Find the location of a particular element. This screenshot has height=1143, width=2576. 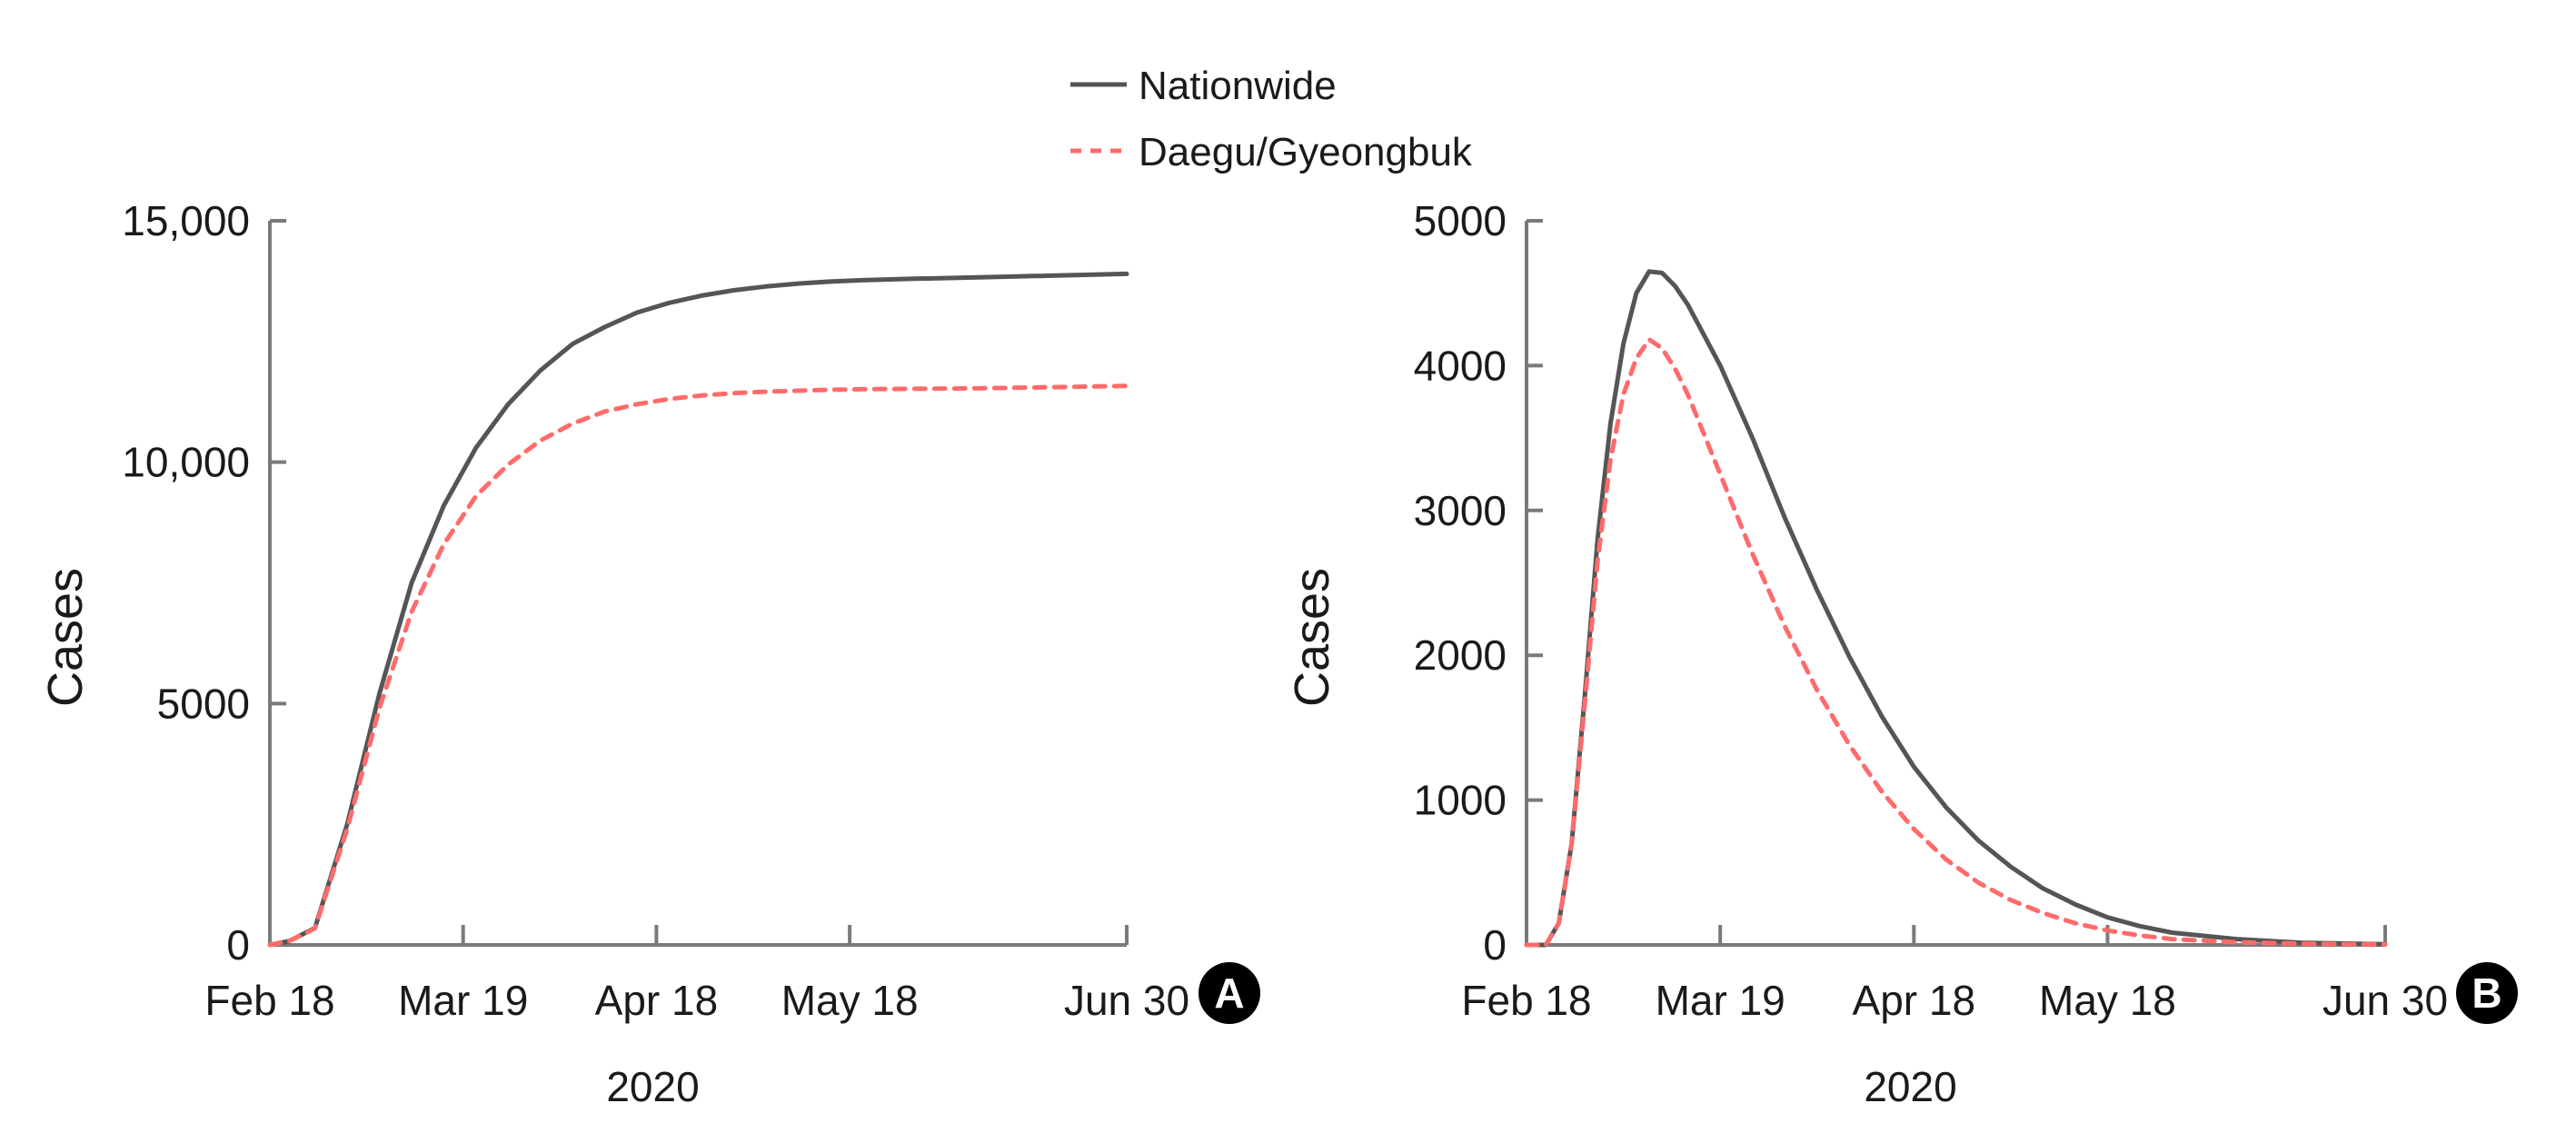

y-tick-label: 10,000 is located at coordinates (186, 462).